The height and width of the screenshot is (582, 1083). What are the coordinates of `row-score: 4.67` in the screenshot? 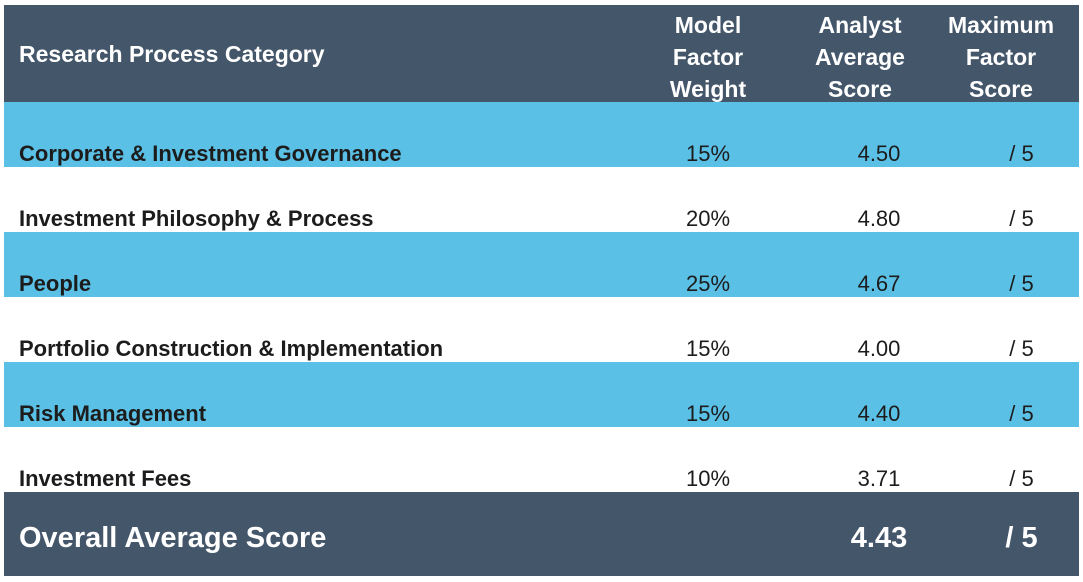 It's located at (879, 283).